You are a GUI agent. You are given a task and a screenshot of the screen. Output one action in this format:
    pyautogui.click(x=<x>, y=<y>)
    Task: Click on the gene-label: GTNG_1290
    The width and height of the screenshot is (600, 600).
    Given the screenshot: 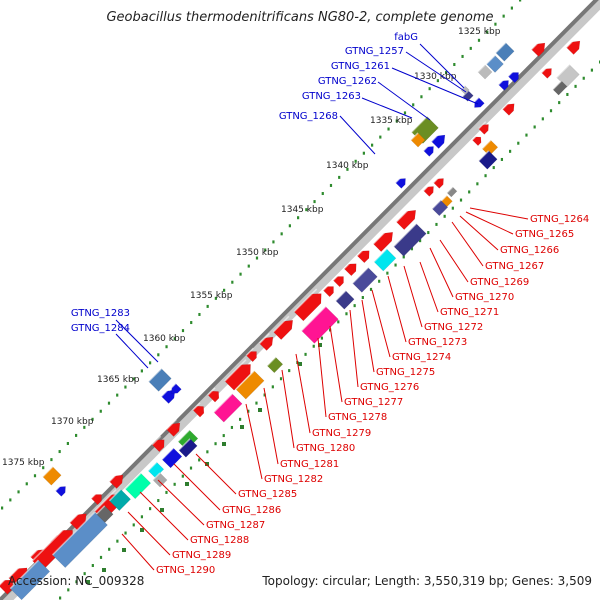 What is the action you would take?
    pyautogui.click(x=185, y=570)
    